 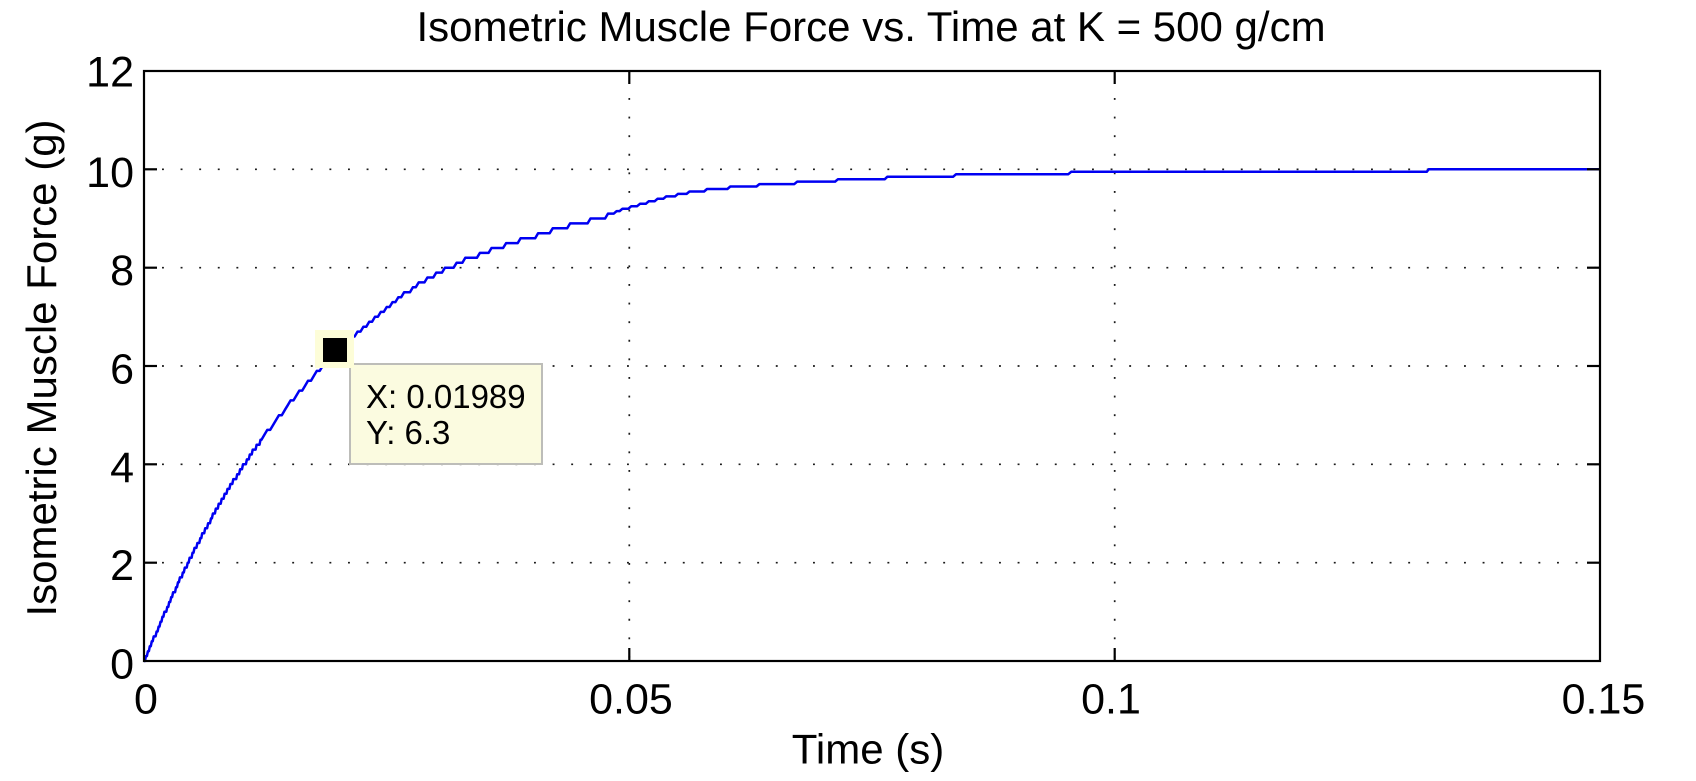 I want to click on svg-text: 2, so click(x=122, y=566).